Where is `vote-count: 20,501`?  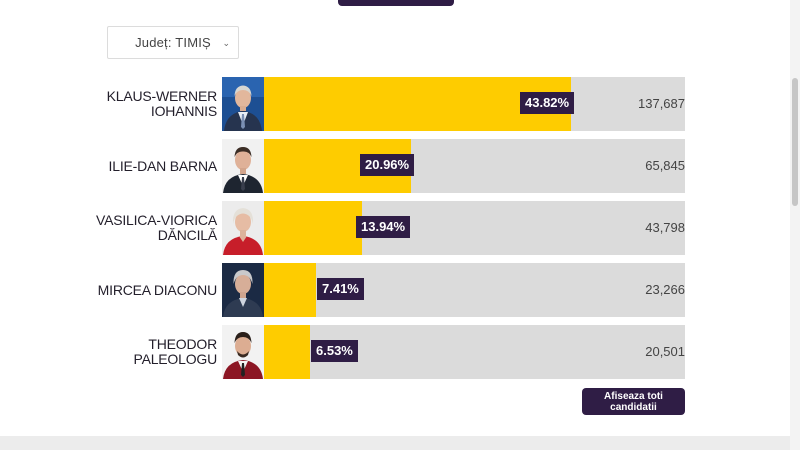 vote-count: 20,501 is located at coordinates (665, 351).